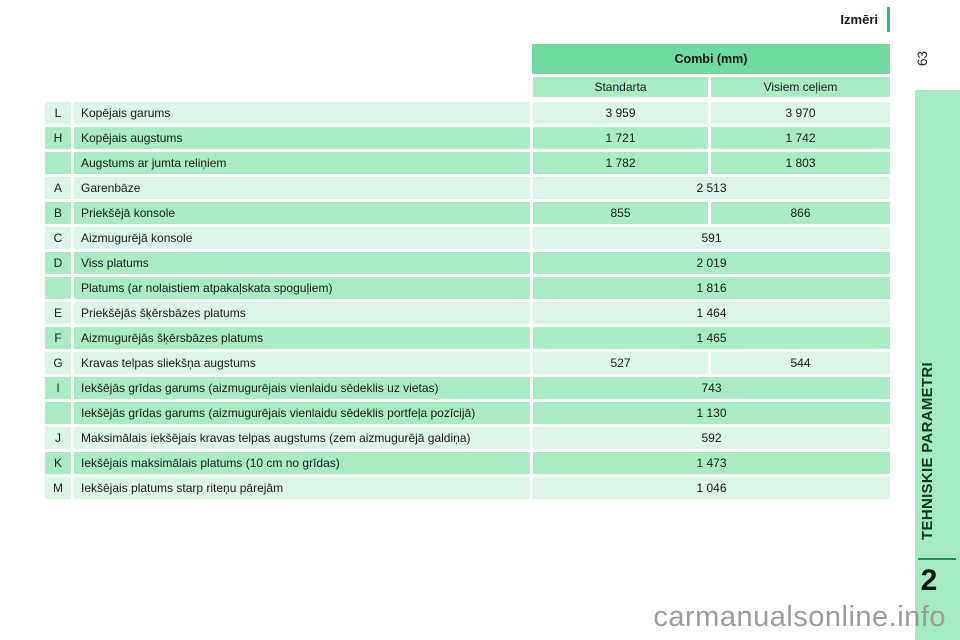 This screenshot has width=960, height=640. I want to click on row-label: Kopējais garums, so click(302, 113).